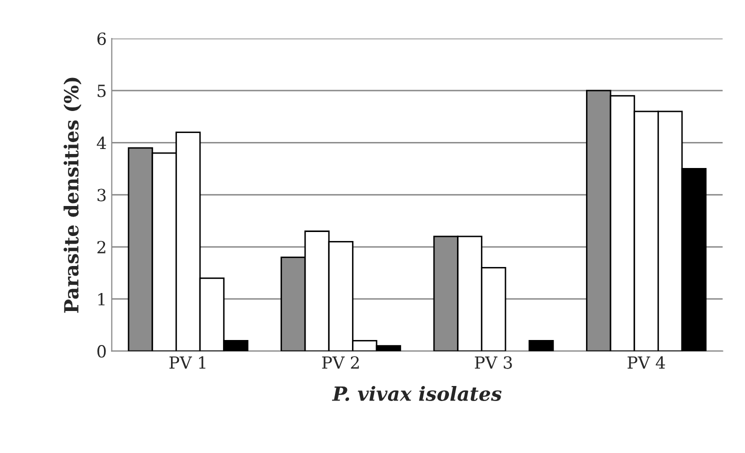 This screenshot has width=745, height=453. Describe the element at coordinates (101, 143) in the screenshot. I see `y-tick-label: 4` at that location.